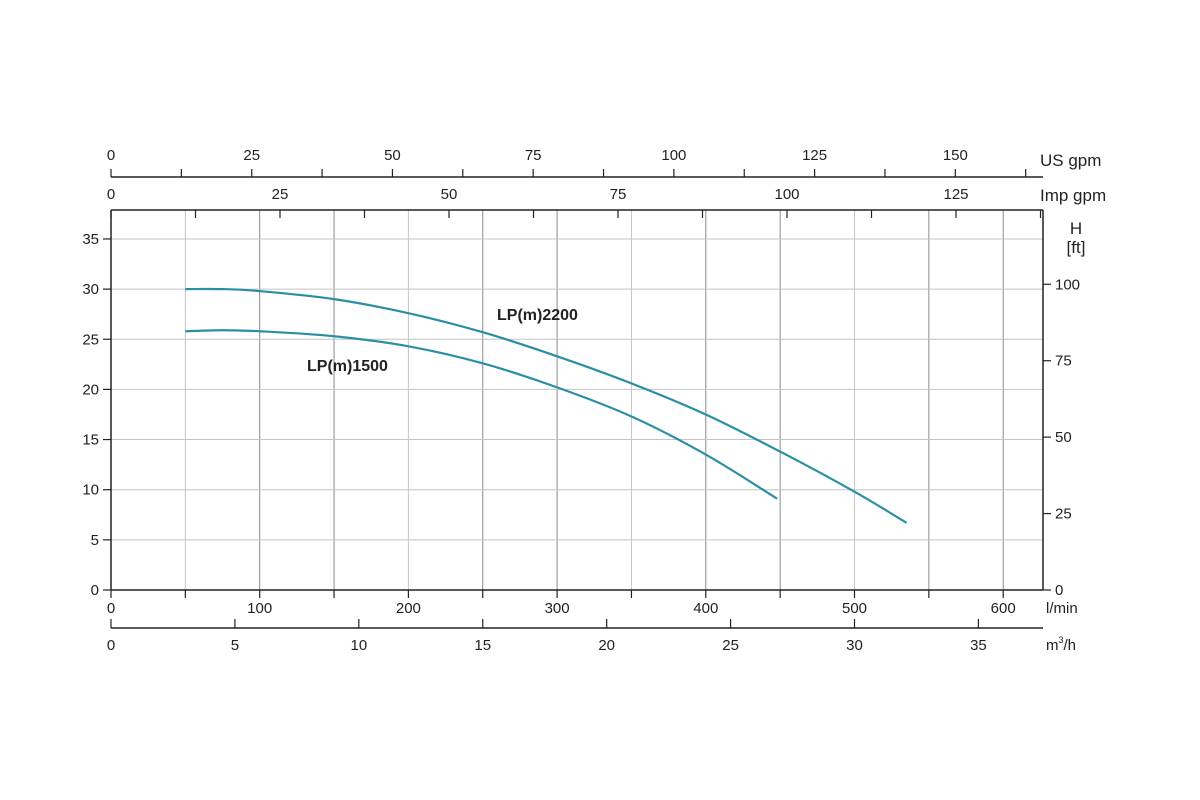 The image size is (1200, 800). I want to click on series-label-lpm1500: LP(m)1500, so click(347, 366).